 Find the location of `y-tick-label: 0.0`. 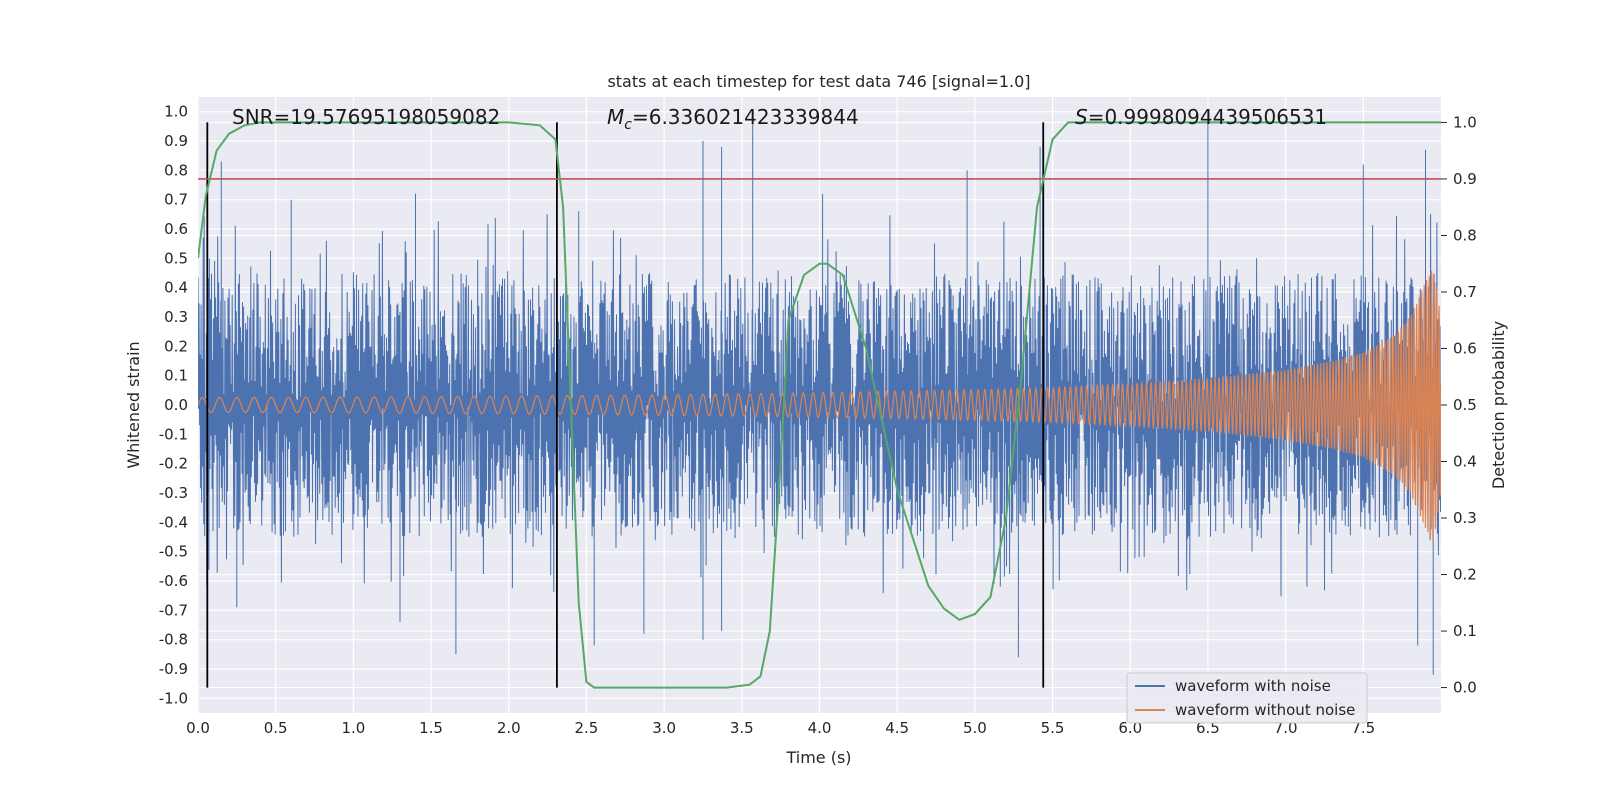

y-tick-label: 0.0 is located at coordinates (176, 405).